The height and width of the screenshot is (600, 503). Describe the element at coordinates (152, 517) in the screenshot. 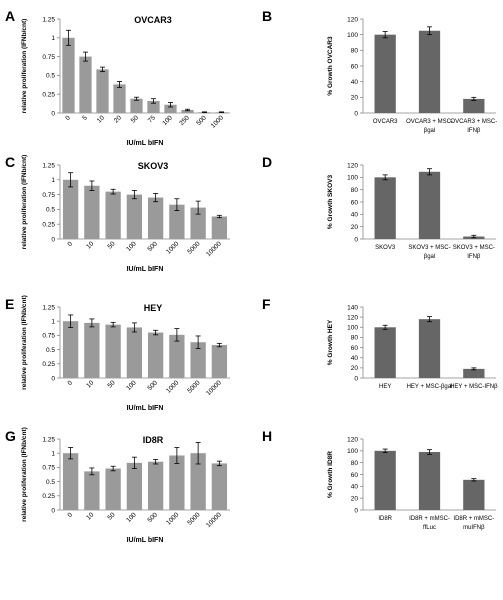

I see `x-tick-label: 500` at that location.